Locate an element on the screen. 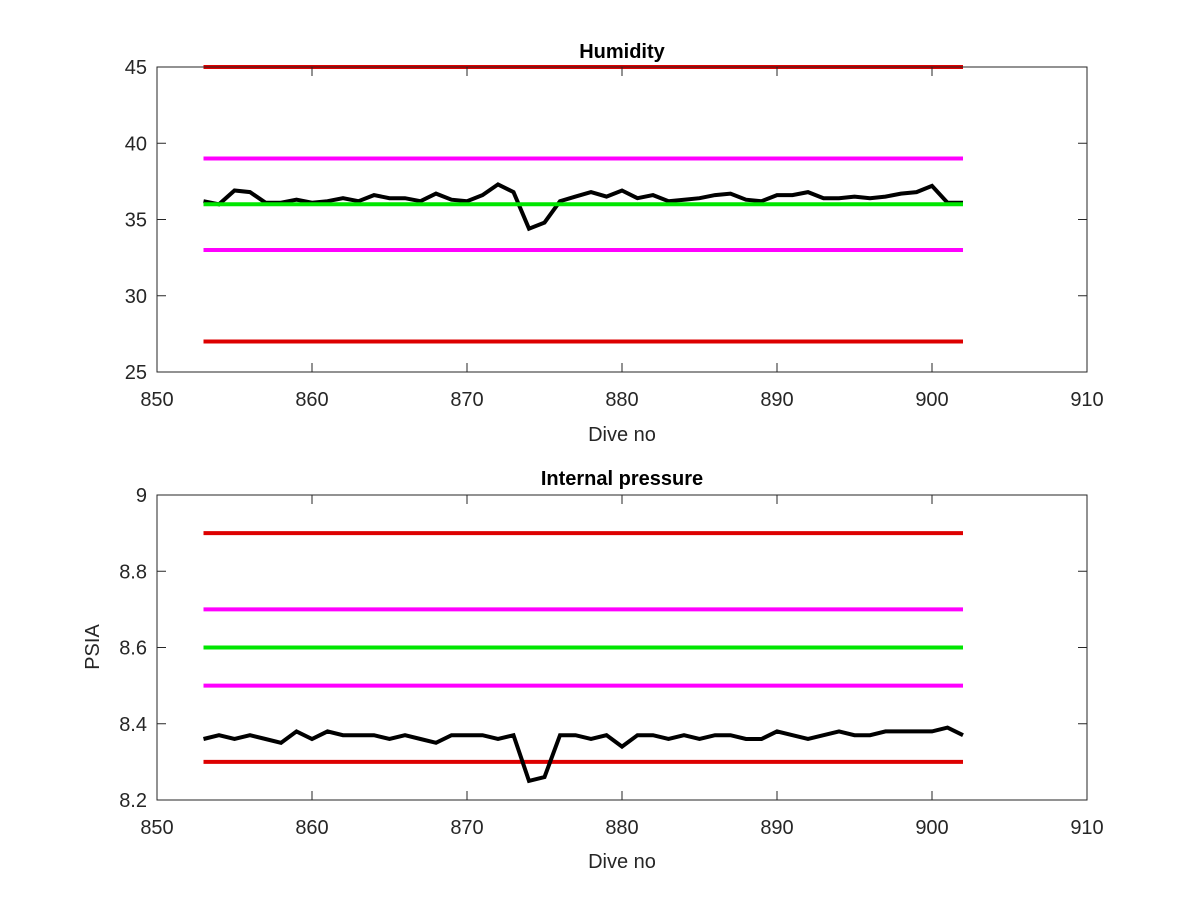  pressure-x-tick-label: 900 is located at coordinates (931, 828).